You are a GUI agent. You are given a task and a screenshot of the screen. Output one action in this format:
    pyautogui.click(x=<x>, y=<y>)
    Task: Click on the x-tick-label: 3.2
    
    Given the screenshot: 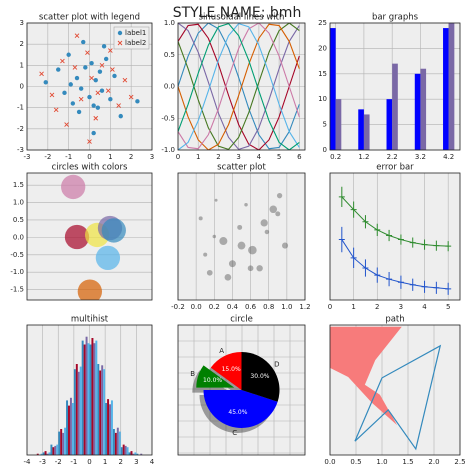 What is the action you would take?
    pyautogui.click(x=420, y=157)
    